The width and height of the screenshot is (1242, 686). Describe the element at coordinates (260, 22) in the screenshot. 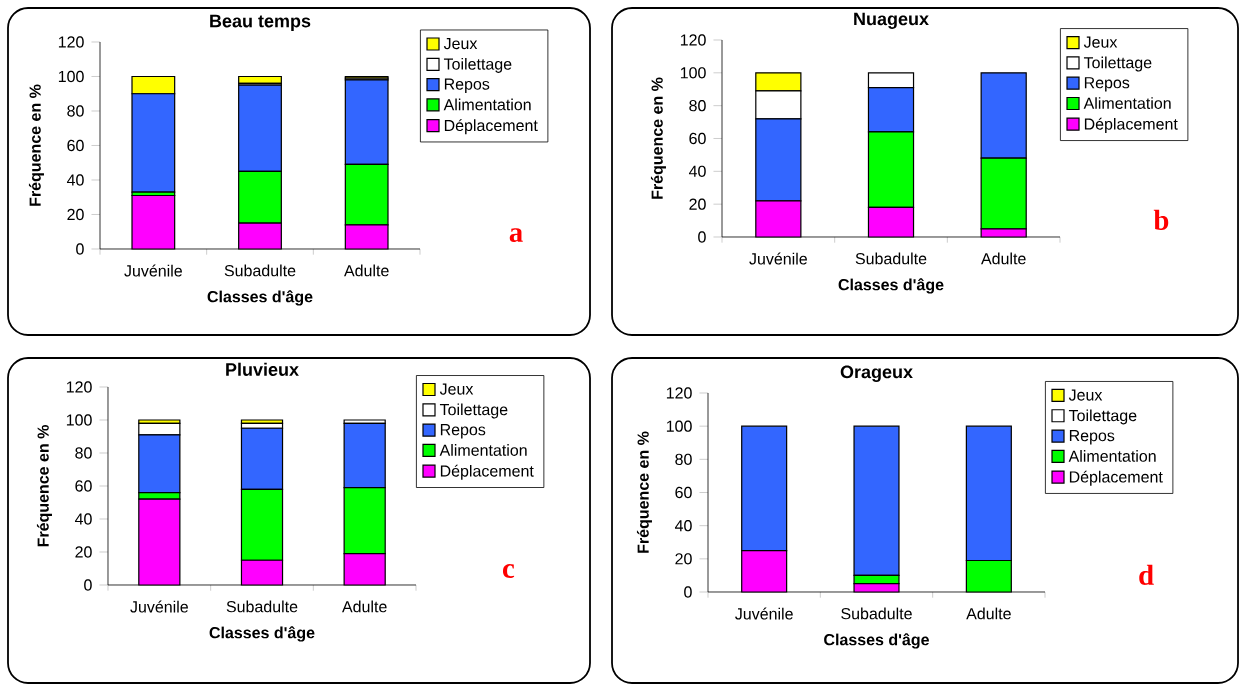

I see `chart-title: Beau temps` at that location.